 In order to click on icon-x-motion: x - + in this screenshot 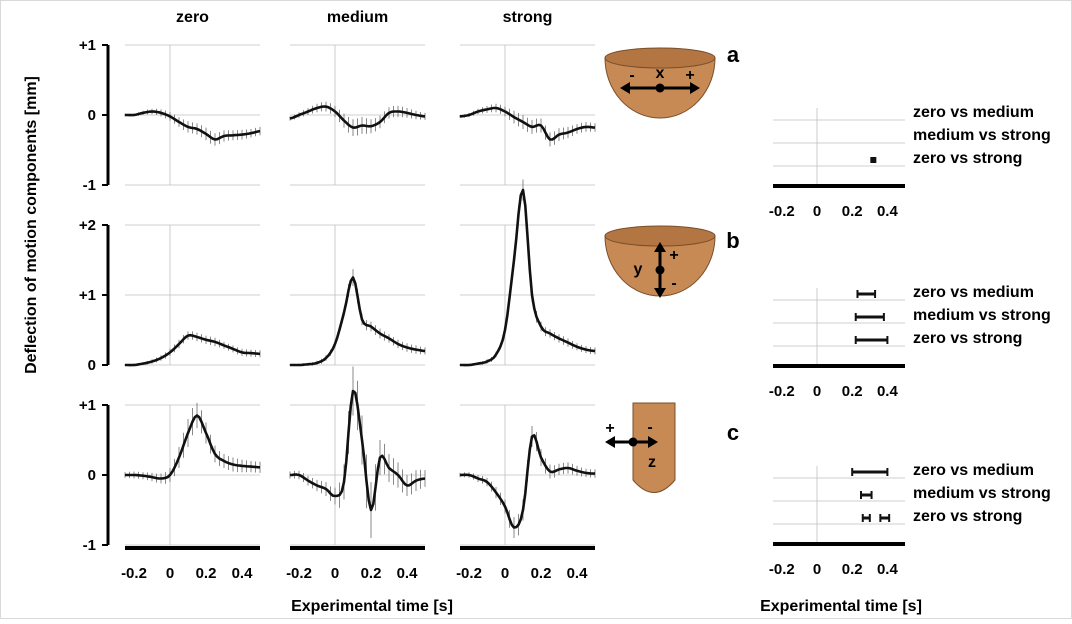, I will do `click(660, 83)`.